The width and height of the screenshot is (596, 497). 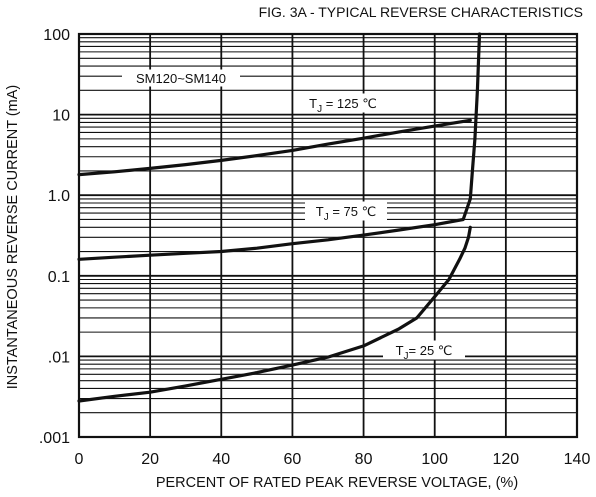 I want to click on device-label: SM120~SM140, so click(x=181, y=78).